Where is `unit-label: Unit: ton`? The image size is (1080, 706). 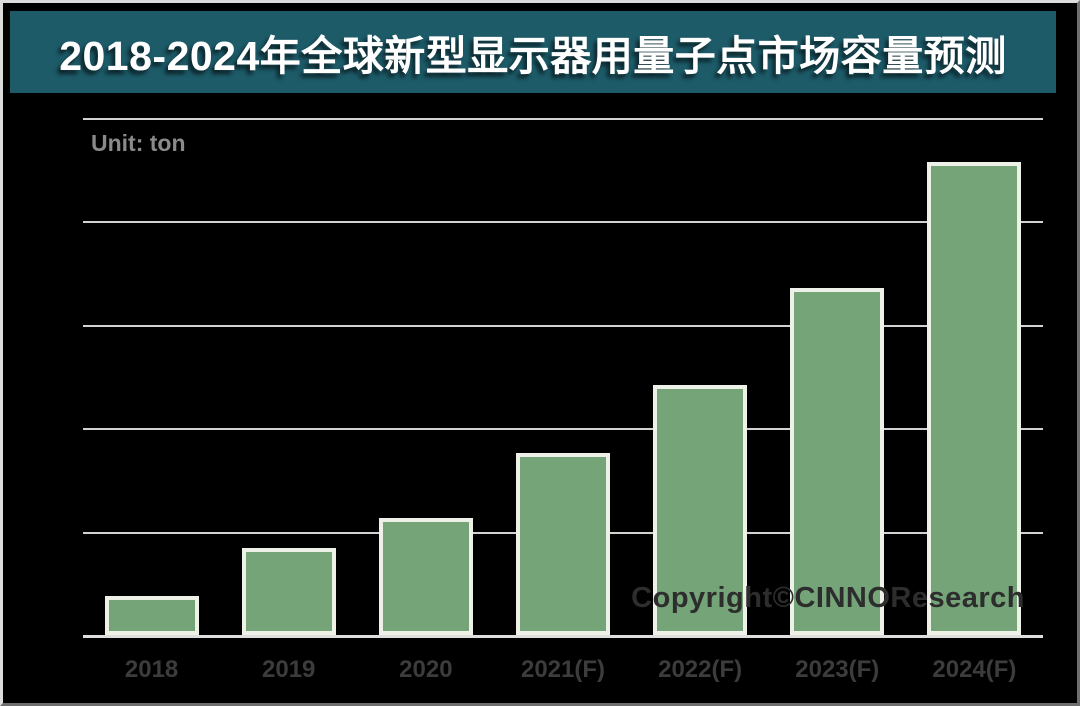 unit-label: Unit: ton is located at coordinates (138, 143).